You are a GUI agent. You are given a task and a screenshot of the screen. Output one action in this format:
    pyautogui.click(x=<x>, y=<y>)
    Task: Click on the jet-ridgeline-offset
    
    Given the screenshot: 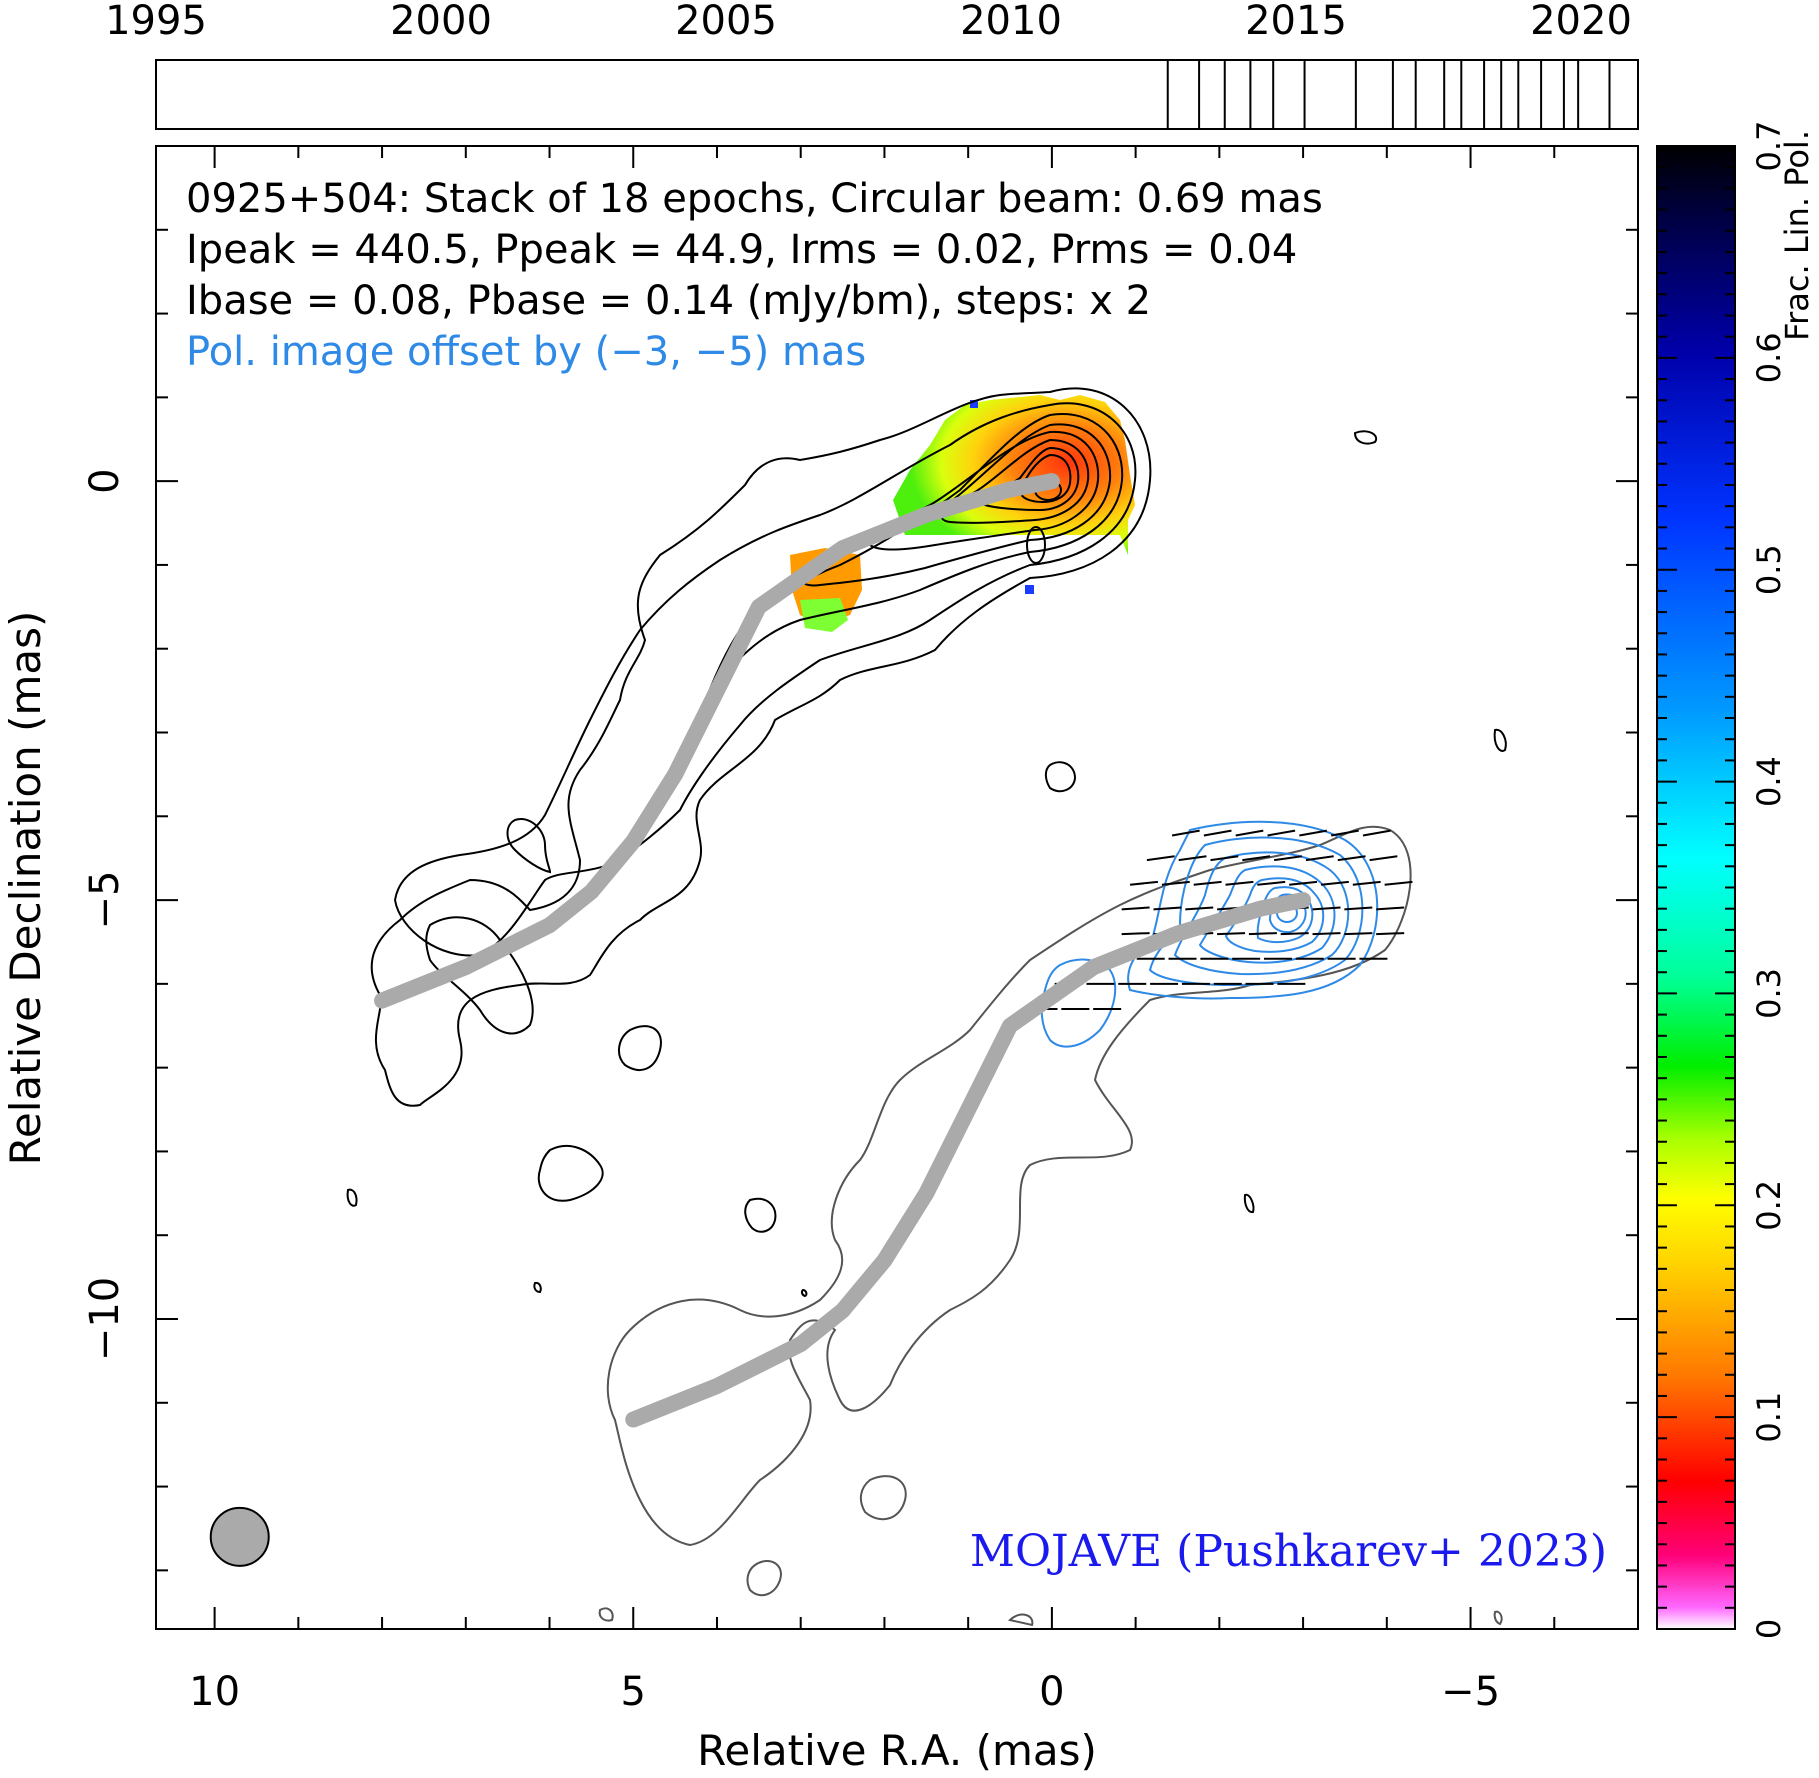 What is the action you would take?
    pyautogui.click(x=968, y=1160)
    